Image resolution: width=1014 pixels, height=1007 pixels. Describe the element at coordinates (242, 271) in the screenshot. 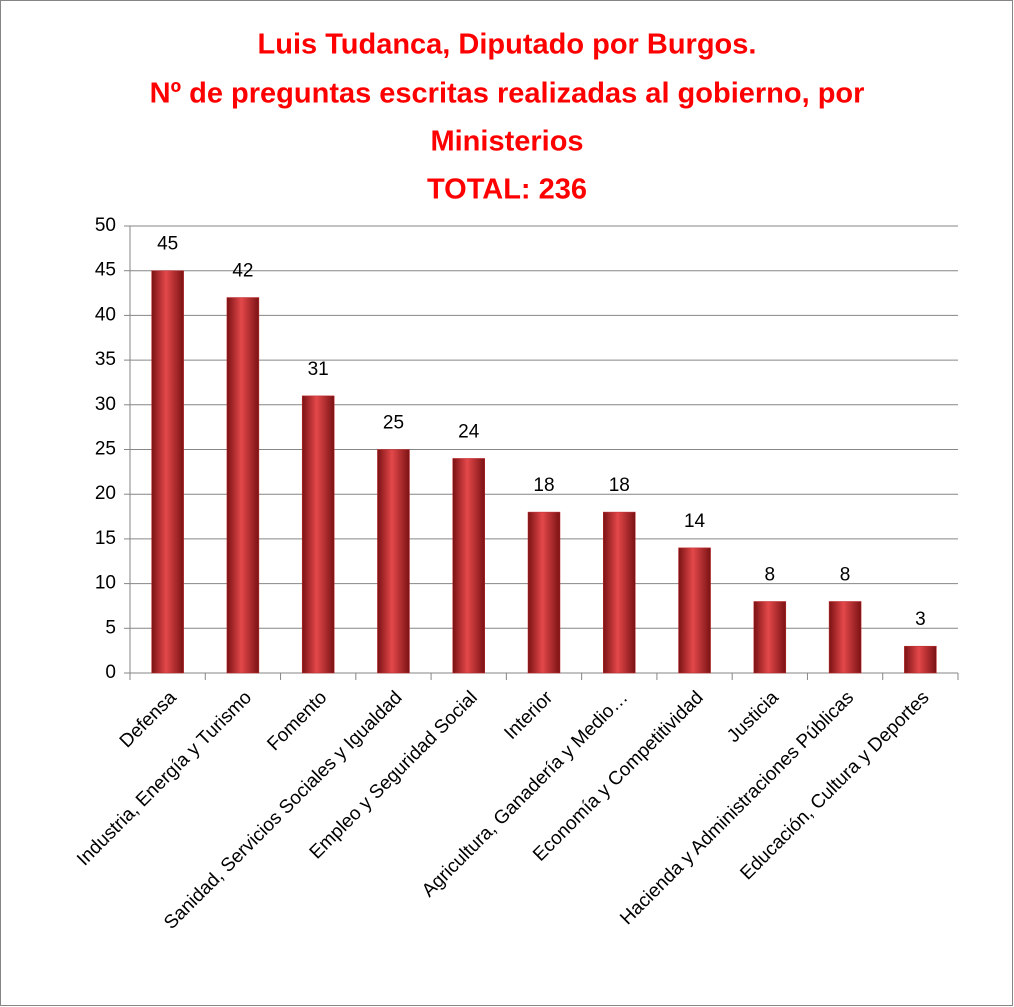

I see `data-label: 42` at that location.